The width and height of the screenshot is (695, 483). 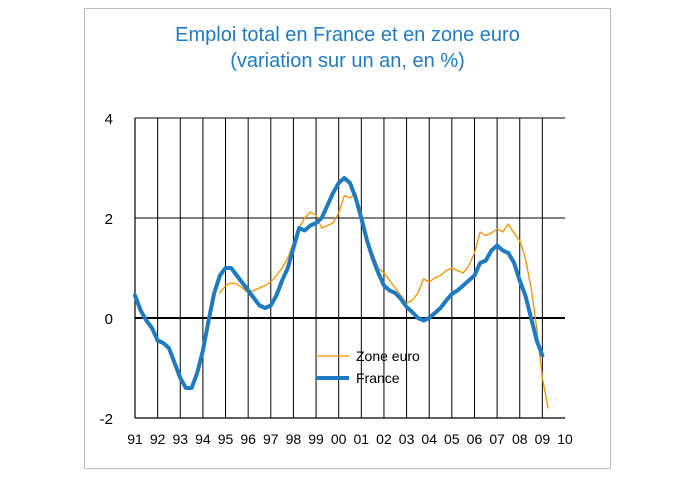 I want to click on y-tick-label: 0, so click(x=109, y=319).